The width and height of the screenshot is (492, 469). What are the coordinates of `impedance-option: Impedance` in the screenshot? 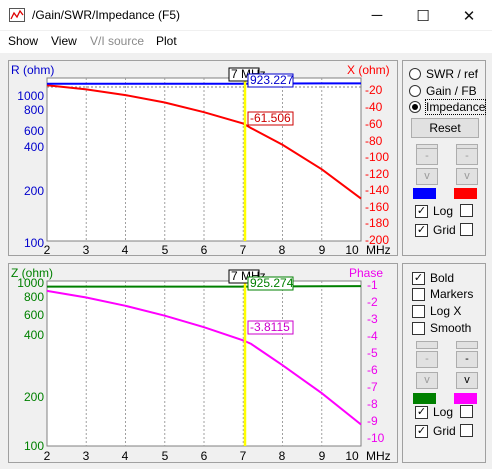 It's located at (448, 107).